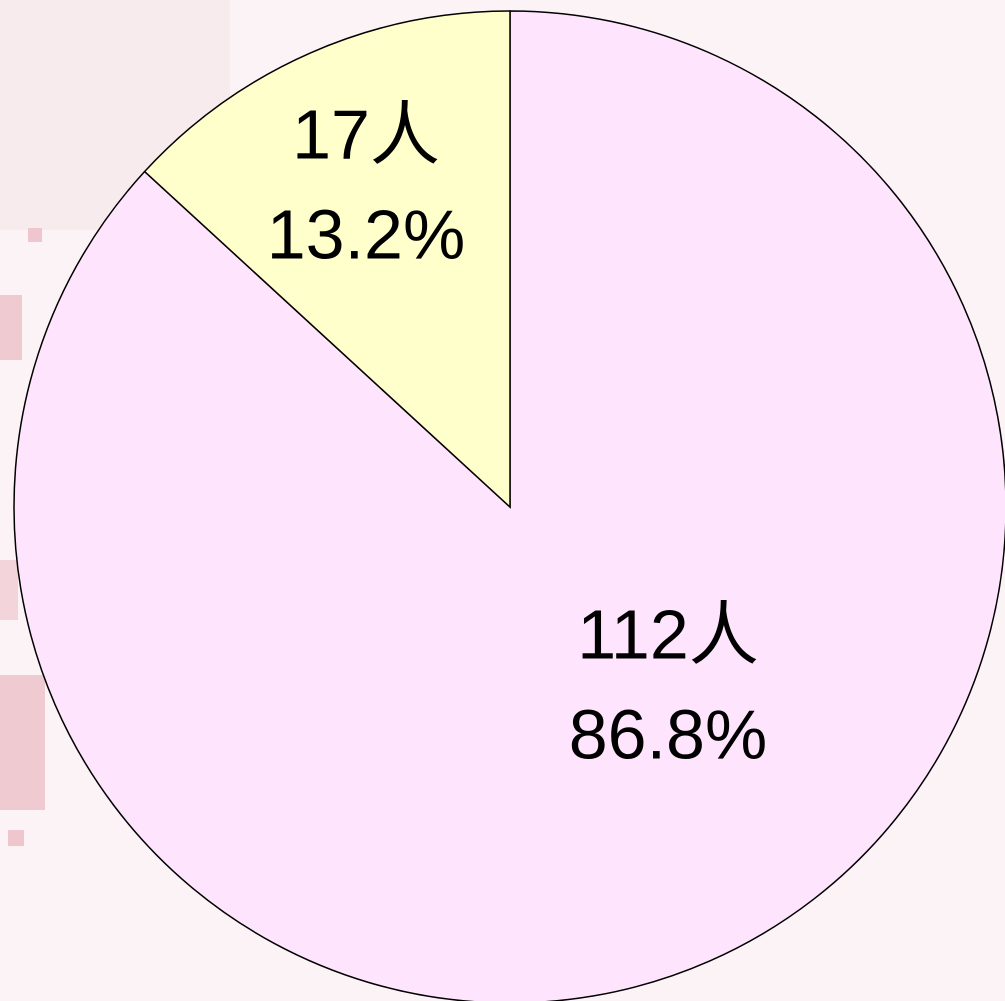 The image size is (1005, 1001). Describe the element at coordinates (366, 234) in the screenshot. I see `percentage-label: 13.2%` at that location.